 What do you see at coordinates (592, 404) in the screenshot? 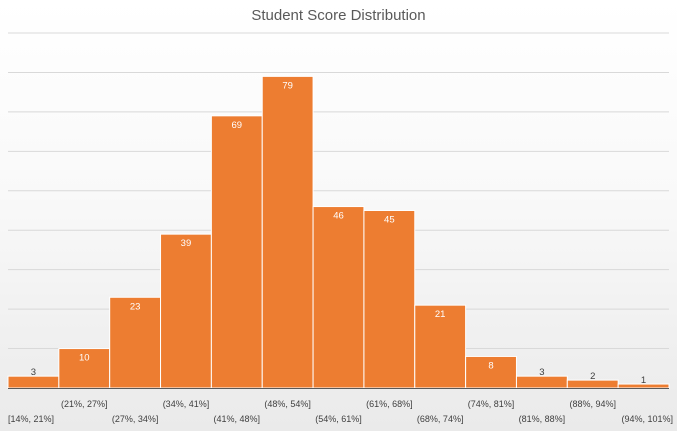
I see `x-tick-label: (88%, 94%]` at bounding box center [592, 404].